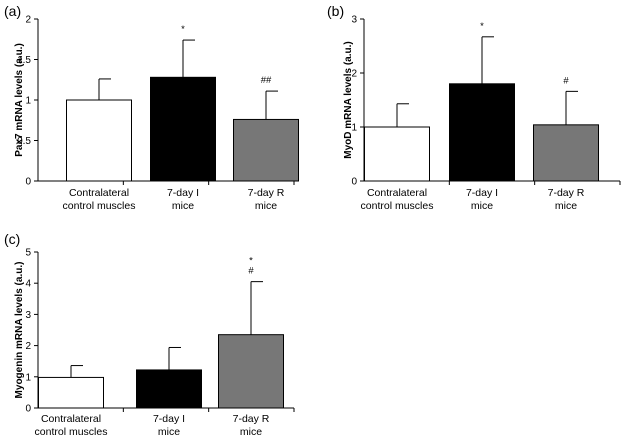 The height and width of the screenshot is (443, 623). I want to click on y-axis-label: Myogenin mRNA levels (a.u.), so click(19, 330).